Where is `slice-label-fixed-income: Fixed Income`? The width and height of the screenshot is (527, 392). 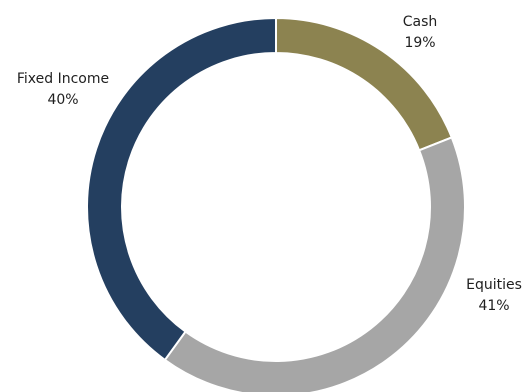 slice-label-fixed-income: Fixed Income is located at coordinates (63, 79).